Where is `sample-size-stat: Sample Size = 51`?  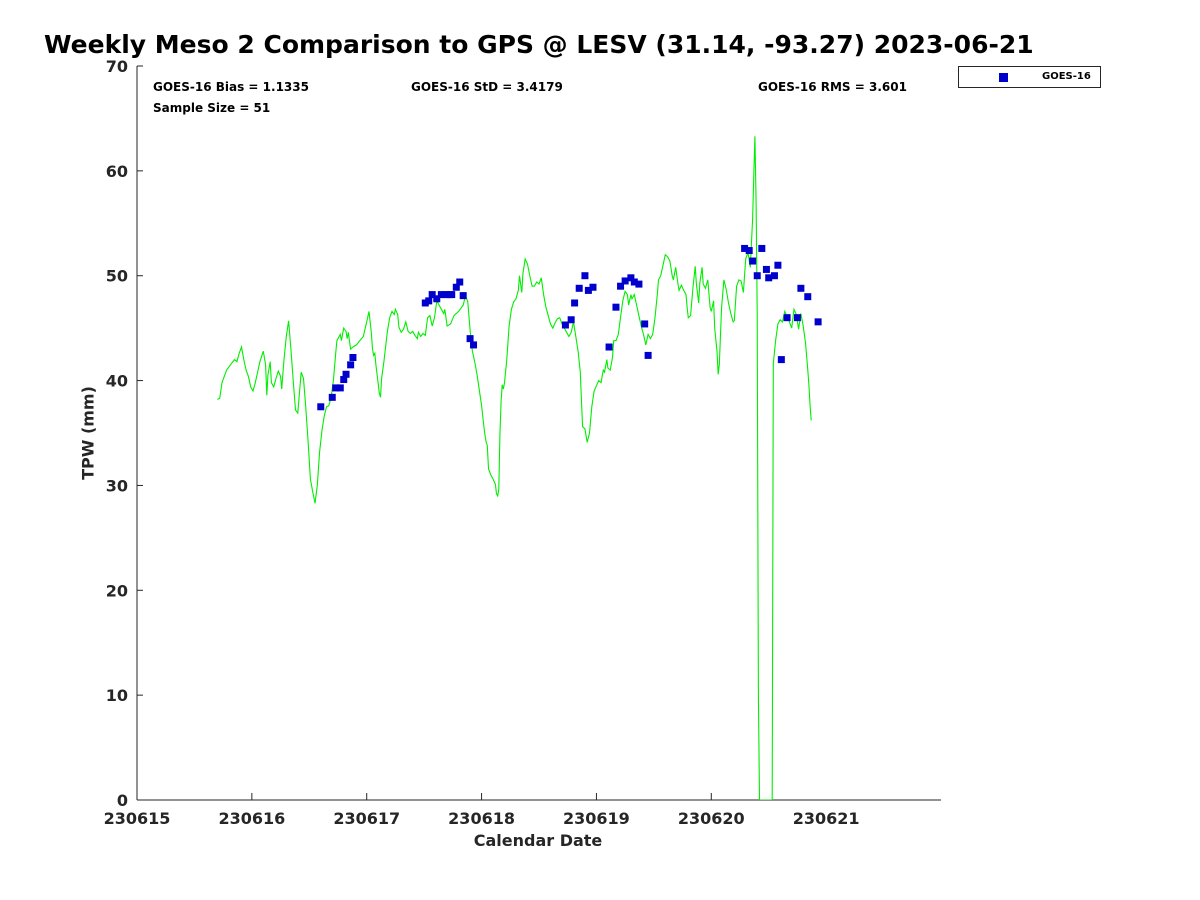 sample-size-stat: Sample Size = 51 is located at coordinates (212, 108).